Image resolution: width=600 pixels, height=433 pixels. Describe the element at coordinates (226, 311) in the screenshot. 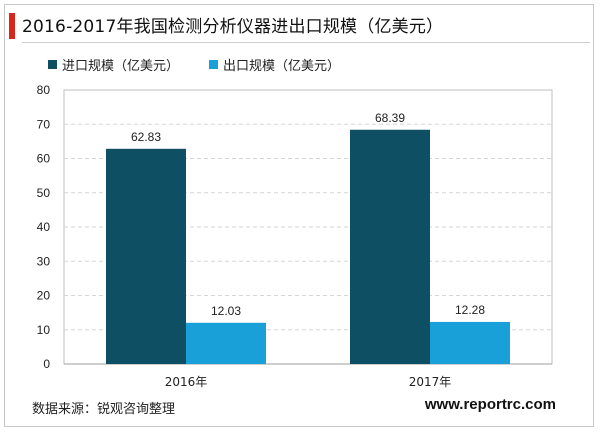

I see `data-label: 12.03` at that location.